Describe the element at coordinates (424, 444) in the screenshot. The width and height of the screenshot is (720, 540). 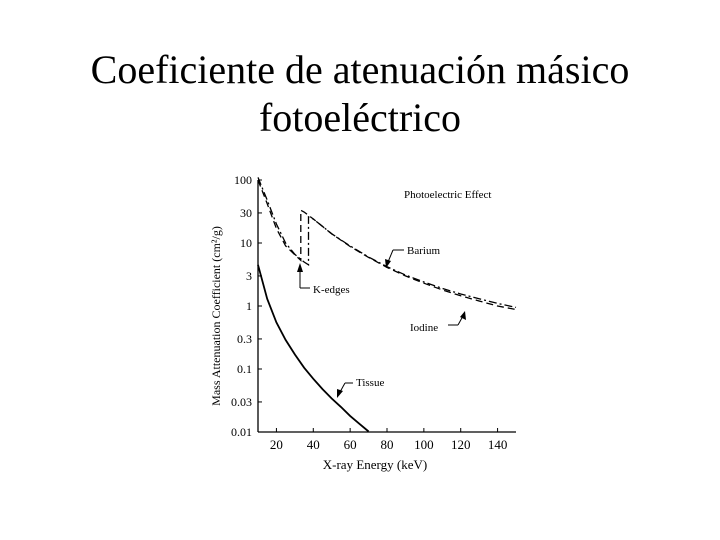
I see `x-tick-label-4: 100` at that location.